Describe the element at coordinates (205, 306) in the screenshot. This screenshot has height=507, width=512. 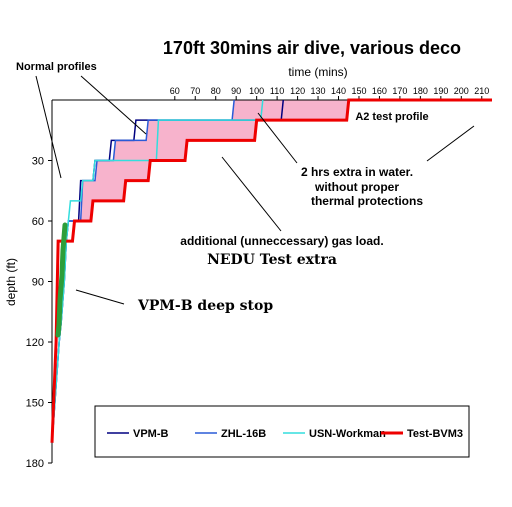
I see `annotation-vpmb-deep-stop: VPM-B deep stop` at that location.